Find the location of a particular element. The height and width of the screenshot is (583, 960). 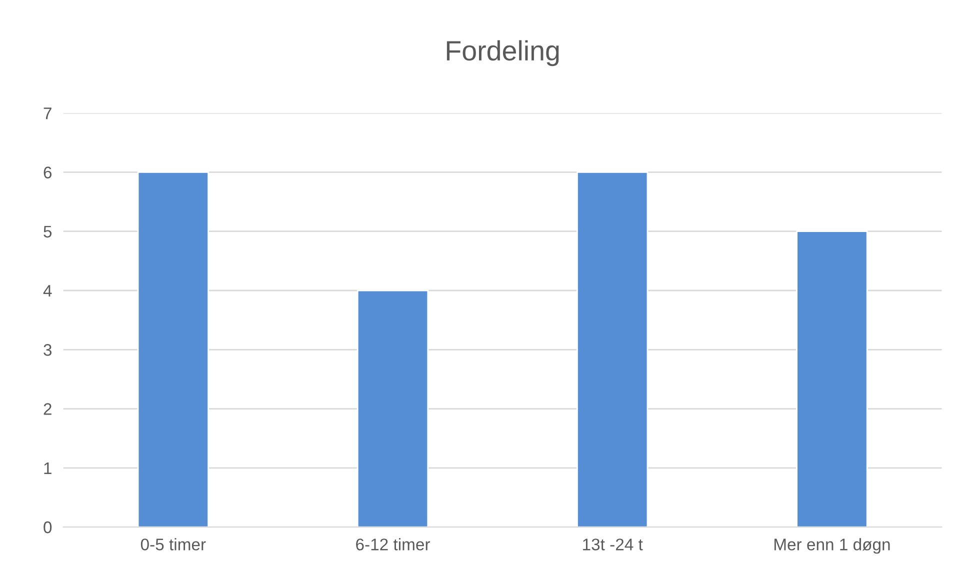

x-tick-label: 6-12 timer is located at coordinates (393, 544).